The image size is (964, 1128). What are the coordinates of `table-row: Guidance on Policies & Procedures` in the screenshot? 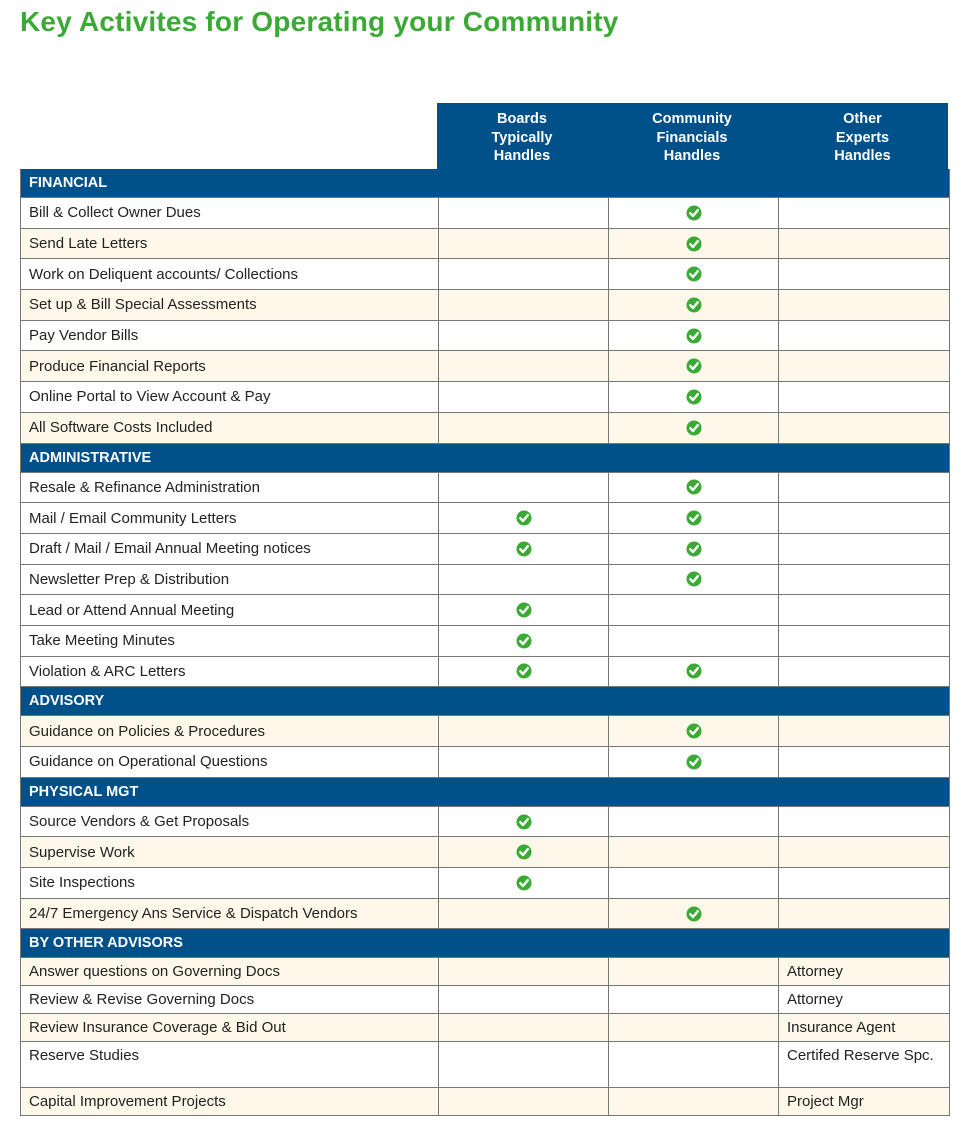 It's located at (485, 731).